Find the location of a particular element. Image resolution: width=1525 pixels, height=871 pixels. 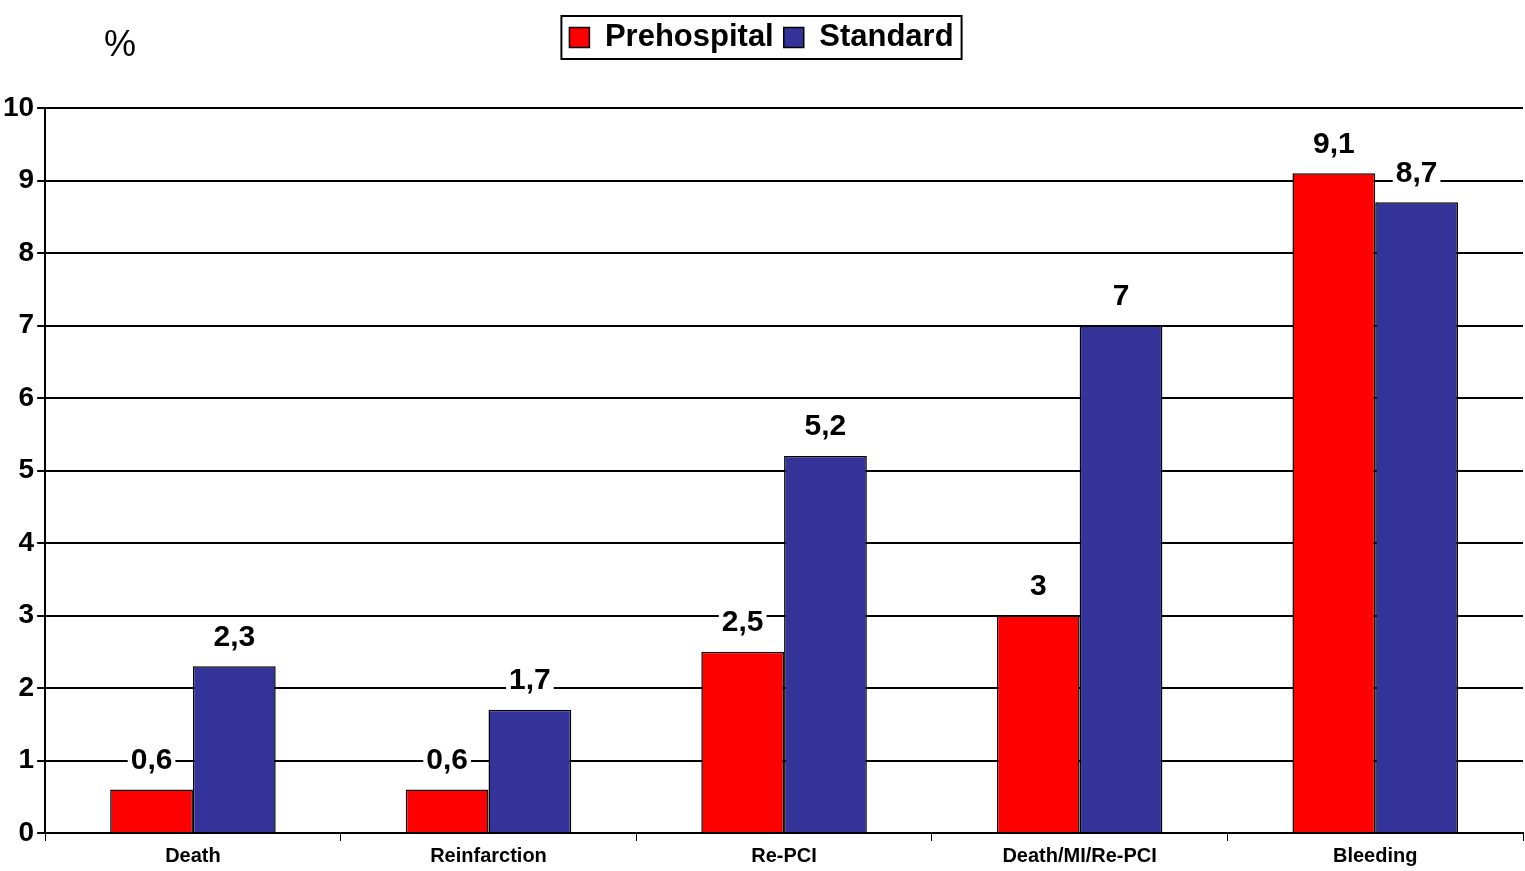

x-tick-label: Death/MI/Re-PCI is located at coordinates (1079, 854).